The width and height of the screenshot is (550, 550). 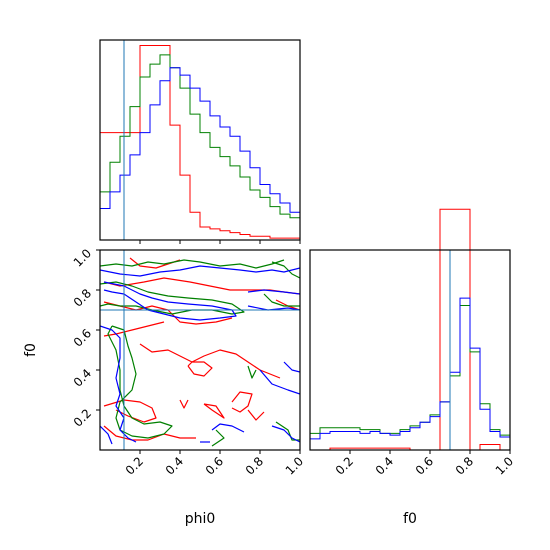 I want to click on contour-y-tick-label: 0.2, so click(x=82, y=417).